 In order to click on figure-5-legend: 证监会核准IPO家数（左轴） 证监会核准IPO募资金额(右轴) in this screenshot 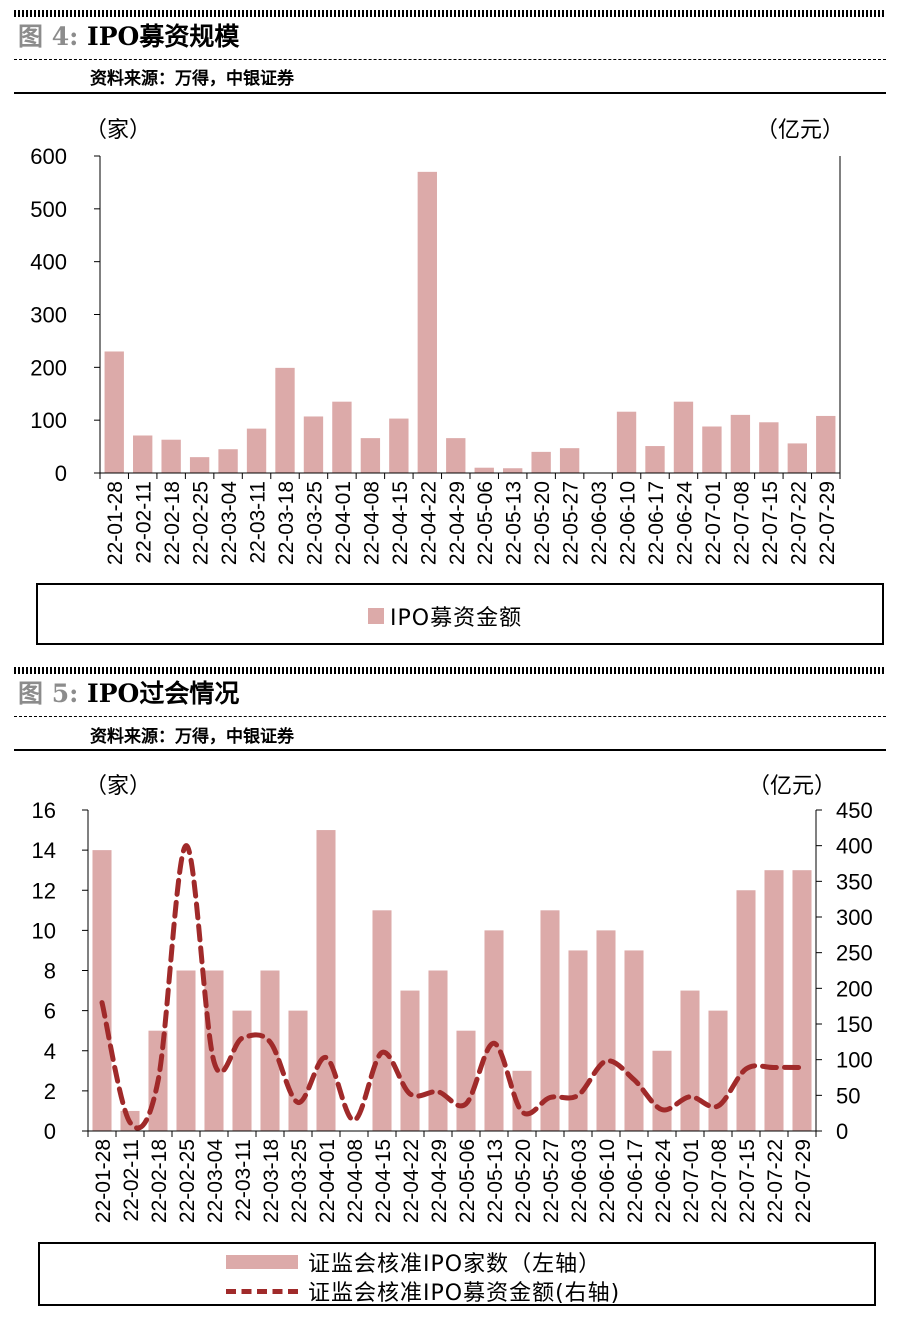, I will do `click(457, 1274)`.